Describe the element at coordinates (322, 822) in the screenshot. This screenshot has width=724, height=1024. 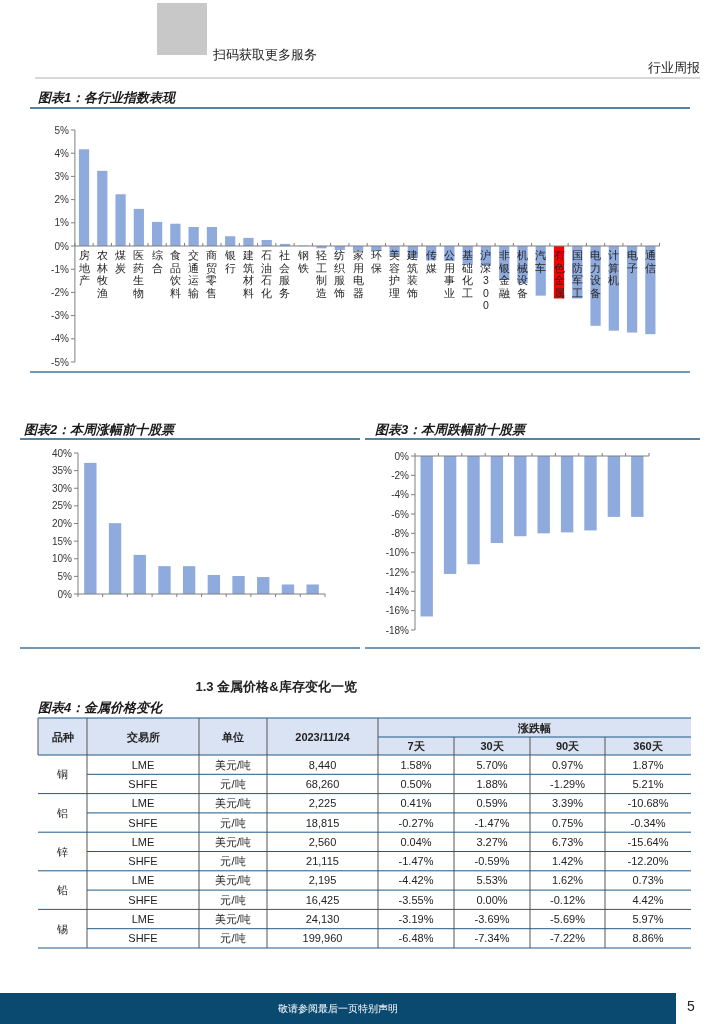
I see `text: 18,815` at that location.